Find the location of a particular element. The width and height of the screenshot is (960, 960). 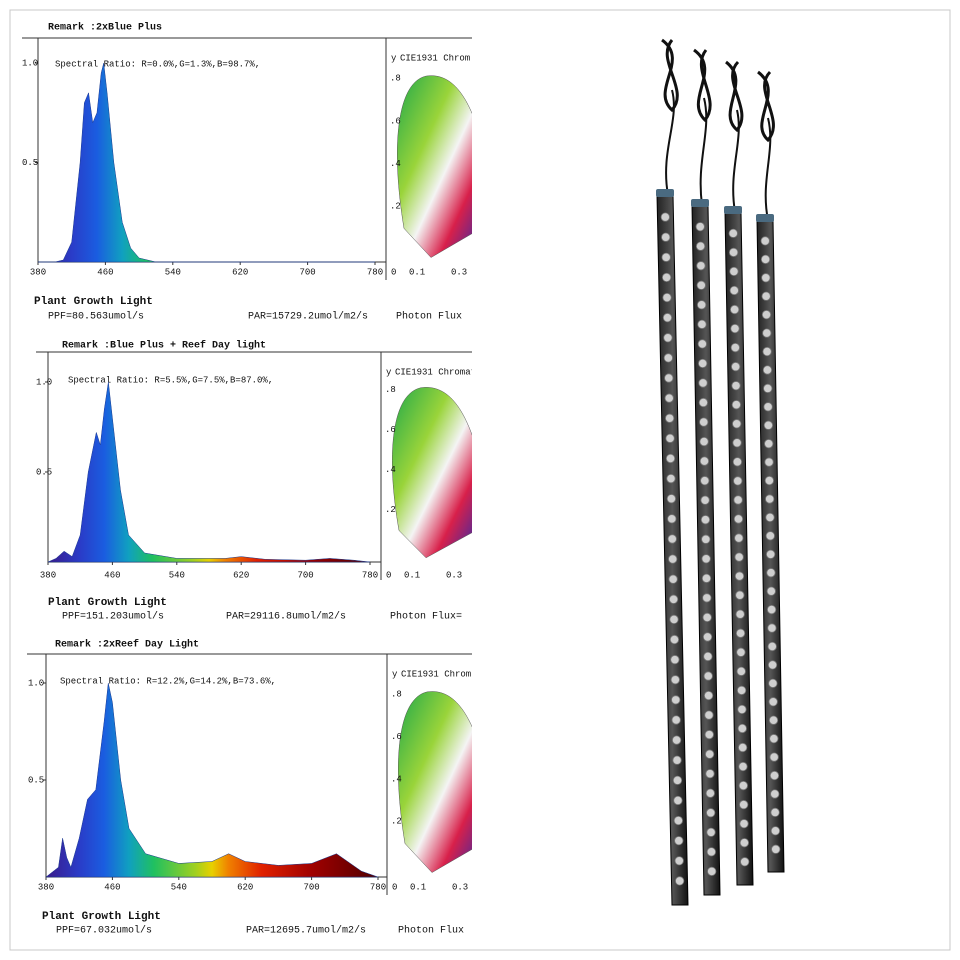

x-tick-label: 780 is located at coordinates (378, 887).